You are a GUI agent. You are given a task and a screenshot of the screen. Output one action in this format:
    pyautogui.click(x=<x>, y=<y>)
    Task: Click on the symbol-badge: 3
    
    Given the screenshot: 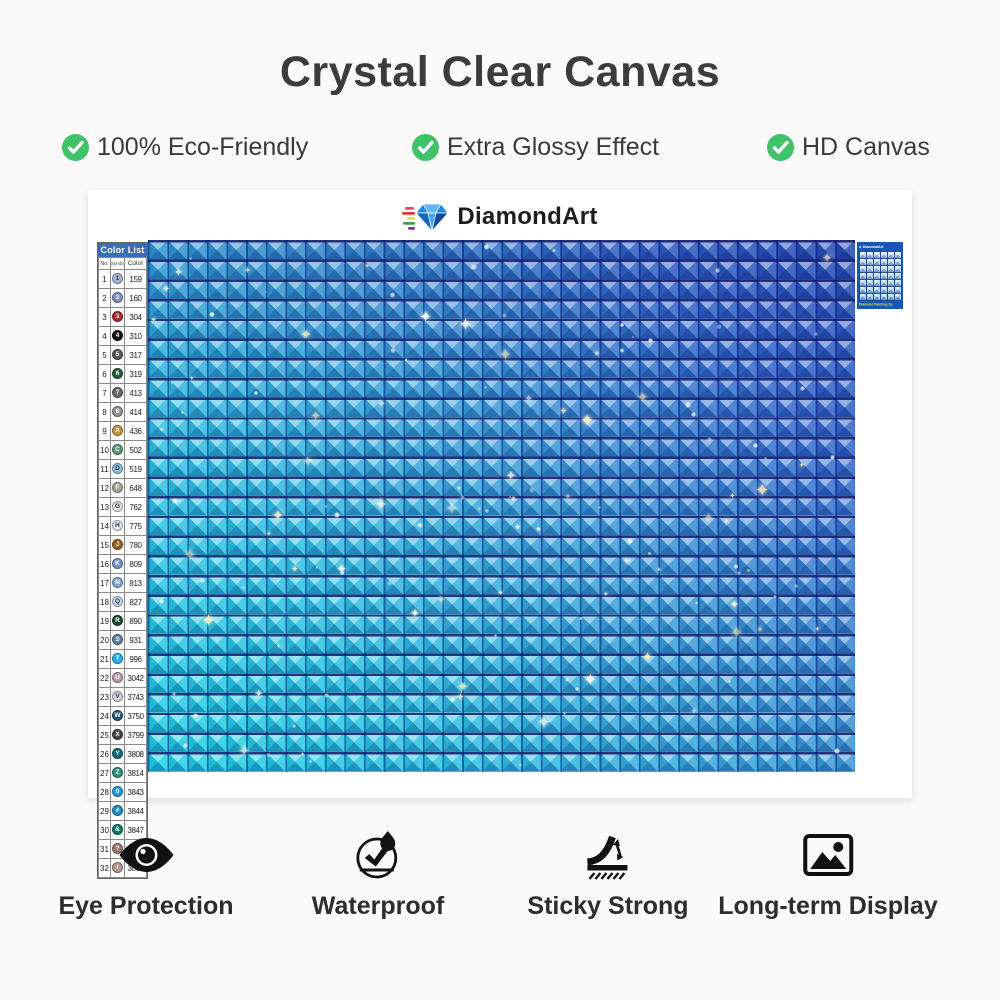 What is the action you would take?
    pyautogui.click(x=117, y=317)
    